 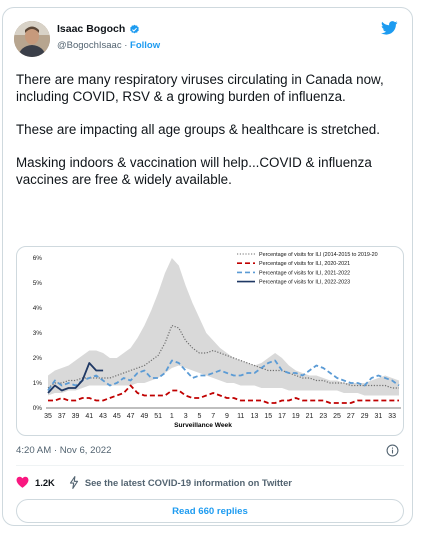 I want to click on x-tick-label: 19, so click(x=296, y=416).